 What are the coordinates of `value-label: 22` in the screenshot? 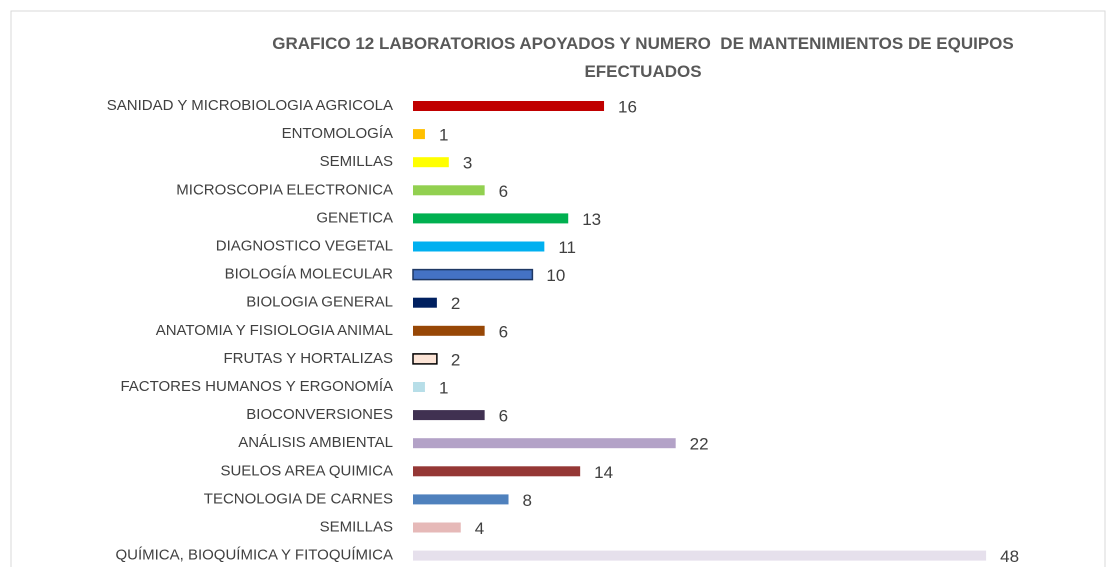 It's located at (699, 444).